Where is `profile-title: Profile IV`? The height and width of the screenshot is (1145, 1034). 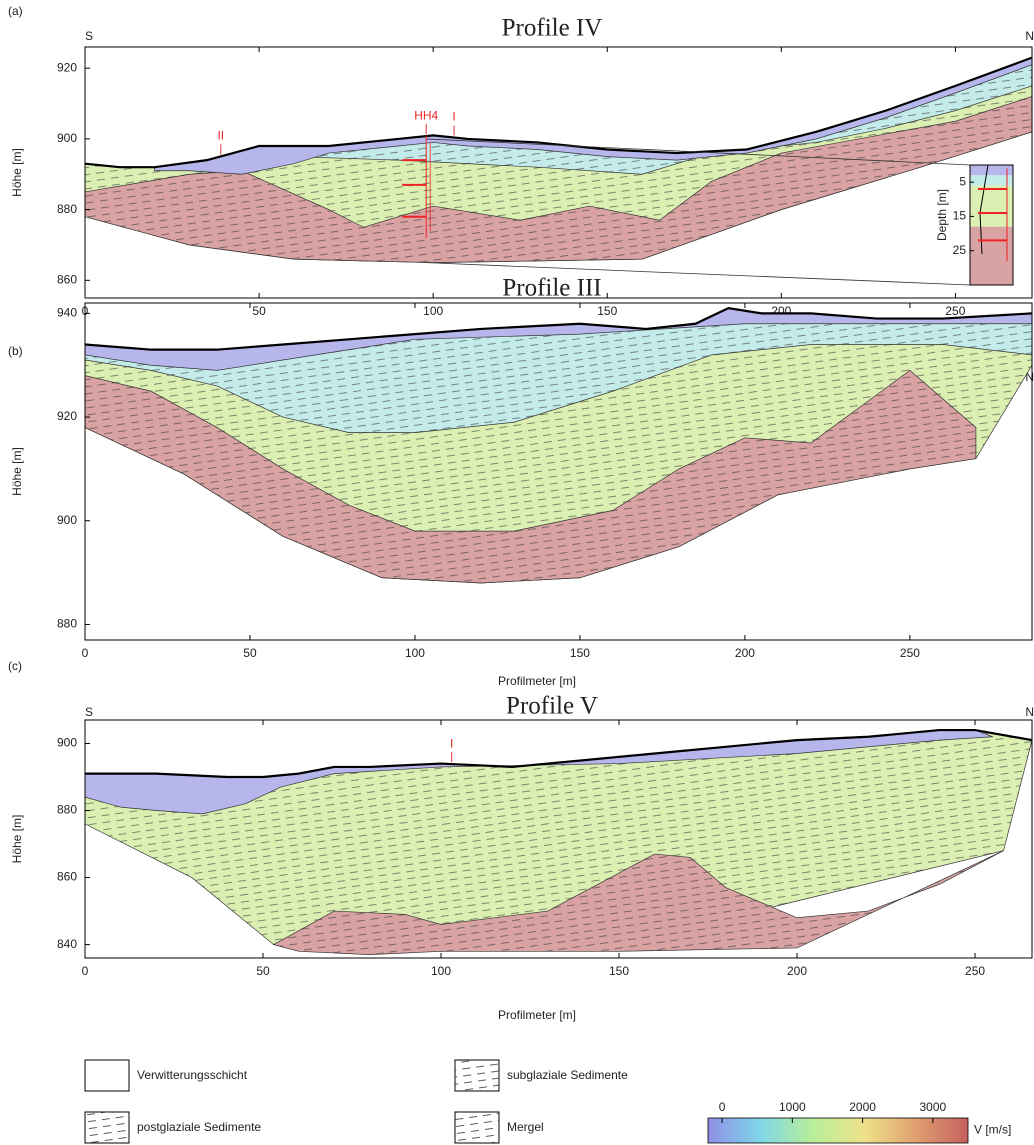 profile-title: Profile IV is located at coordinates (552, 28).